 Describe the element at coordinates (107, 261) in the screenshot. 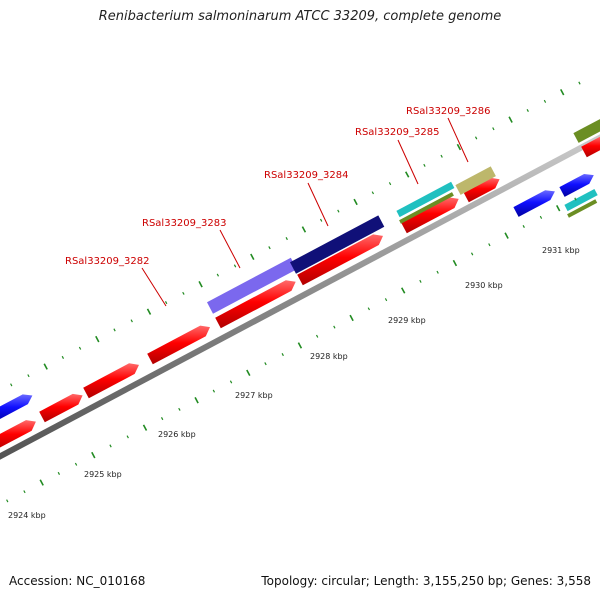

I see `gene-label: RSal33209_3282` at that location.